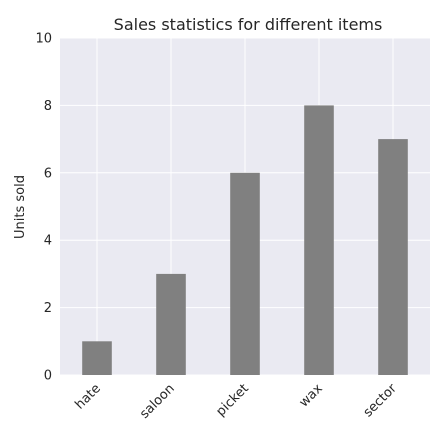 The width and height of the screenshot is (448, 448). What do you see at coordinates (97, 358) in the screenshot?
I see `bar-hate` at bounding box center [97, 358].